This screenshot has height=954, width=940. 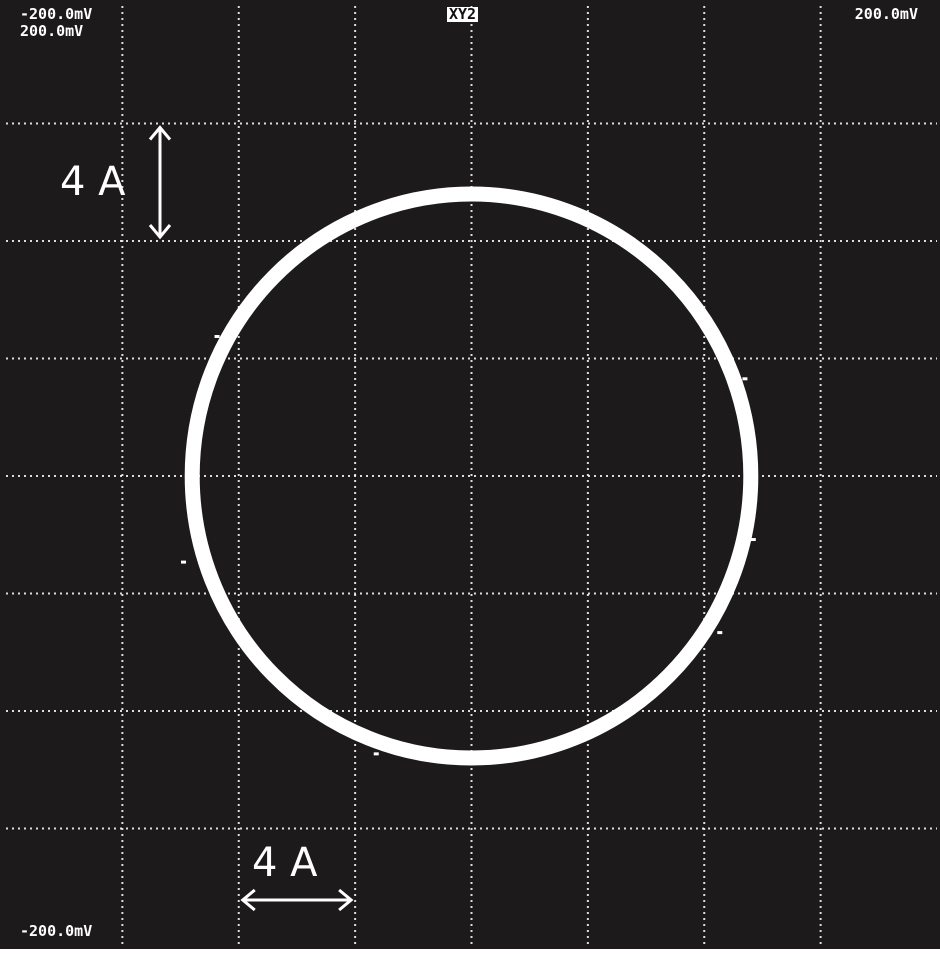 What do you see at coordinates (285, 863) in the screenshot?
I see `horizontal-scale-label: 4 A` at bounding box center [285, 863].